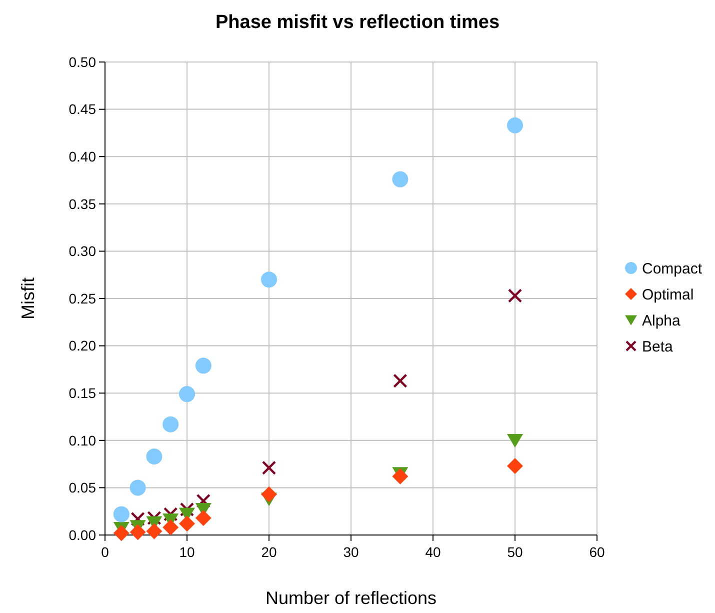 The height and width of the screenshot is (613, 715). What do you see at coordinates (82, 109) in the screenshot?
I see `y-tick-label: 0.45` at bounding box center [82, 109].